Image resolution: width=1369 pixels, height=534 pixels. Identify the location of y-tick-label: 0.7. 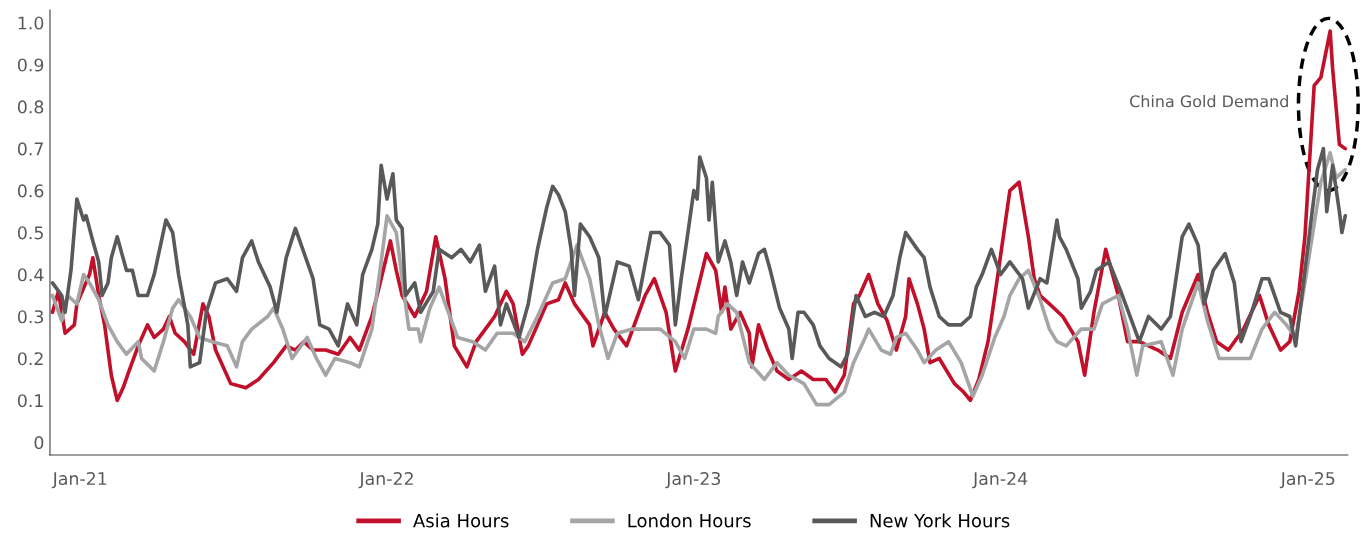
(30, 149).